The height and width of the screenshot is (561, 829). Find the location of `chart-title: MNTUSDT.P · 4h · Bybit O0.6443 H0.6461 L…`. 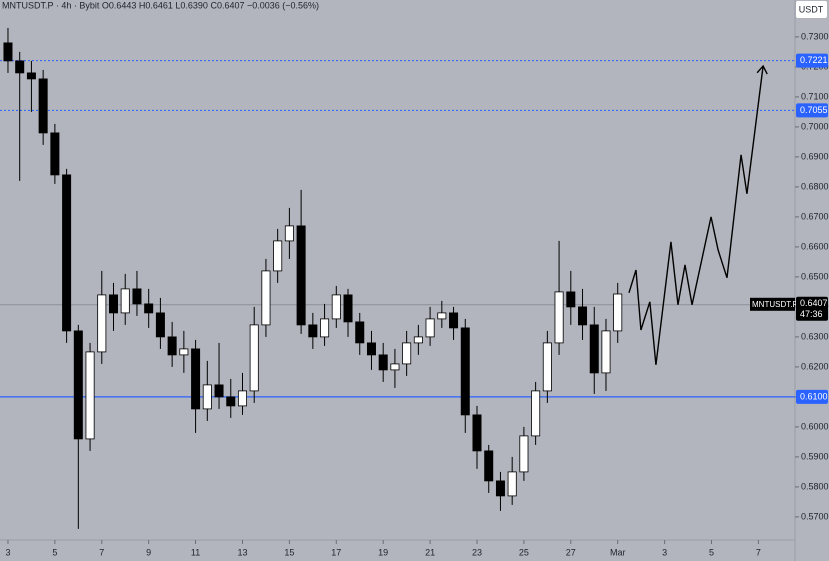

chart-title: MNTUSDT.P · 4h · Bybit O0.6443 H0.6461 L… is located at coordinates (160, 5).